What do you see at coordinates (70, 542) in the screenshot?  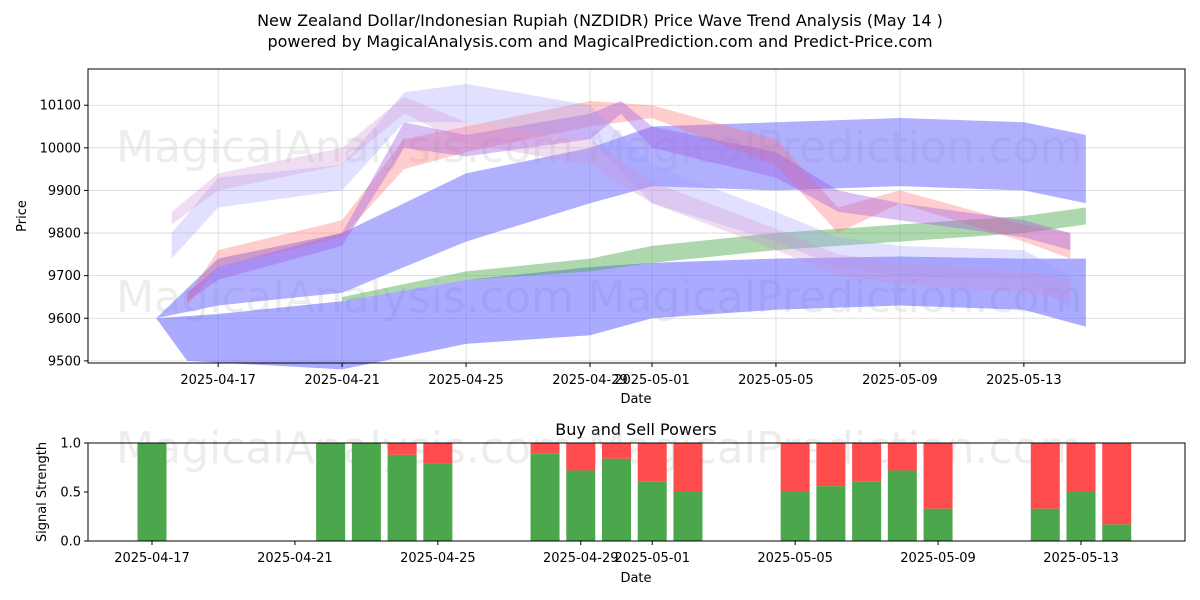 I see `signal-y-tick-0: 0.0` at bounding box center [70, 542].